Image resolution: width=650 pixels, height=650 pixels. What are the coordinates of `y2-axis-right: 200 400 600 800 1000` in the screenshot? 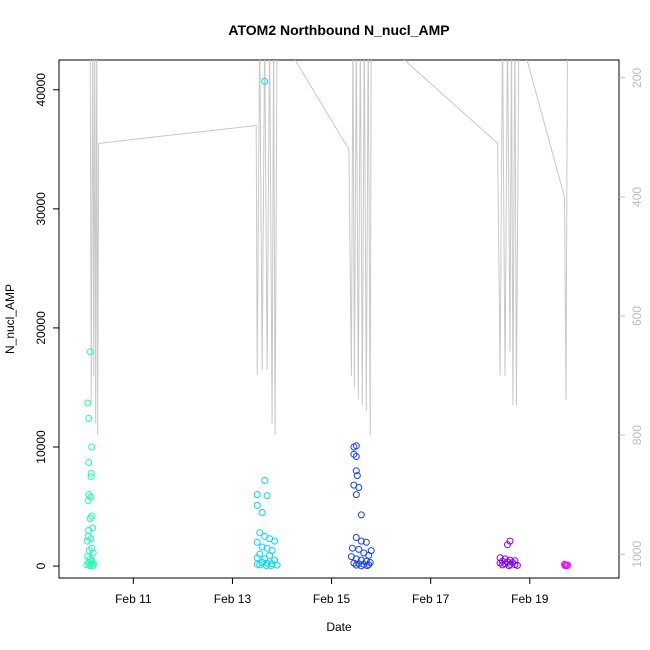 It's located at (631, 318).